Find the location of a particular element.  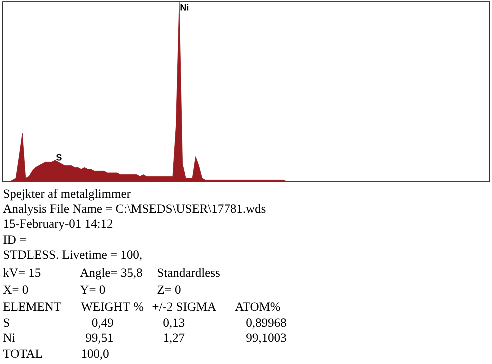

annotation: Ni is located at coordinates (184, 7).